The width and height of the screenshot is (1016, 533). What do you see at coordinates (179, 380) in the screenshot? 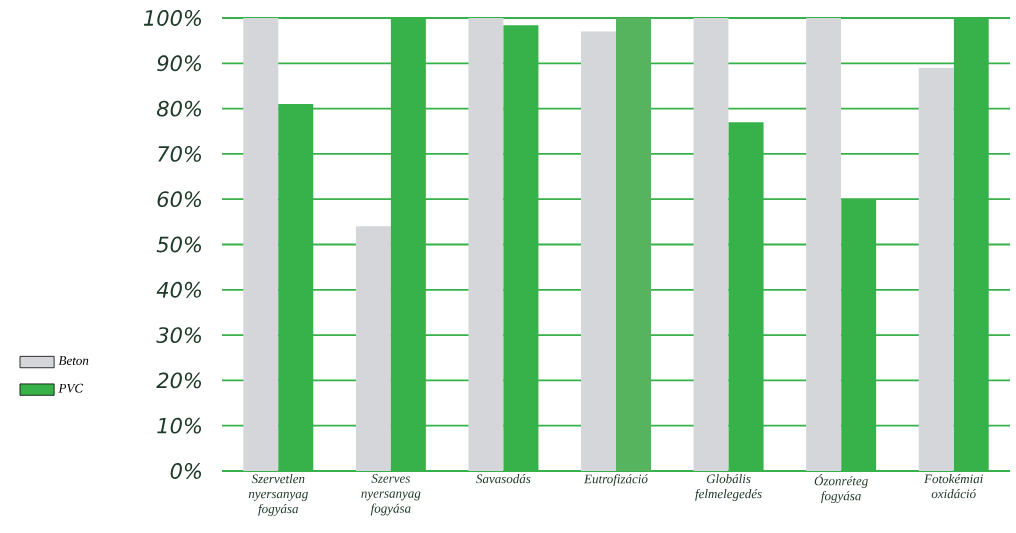
I see `y-tick-label: 20%` at bounding box center [179, 380].